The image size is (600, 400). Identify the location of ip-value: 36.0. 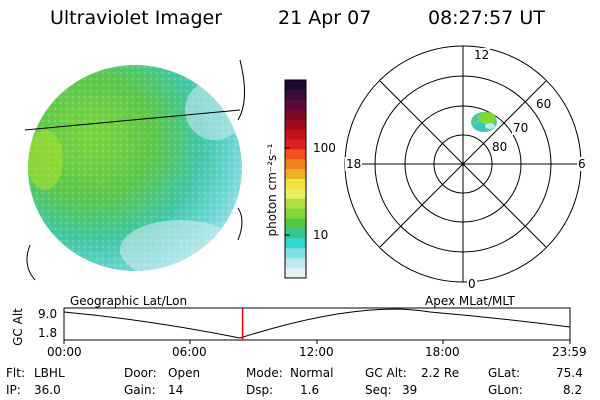
(47, 390).